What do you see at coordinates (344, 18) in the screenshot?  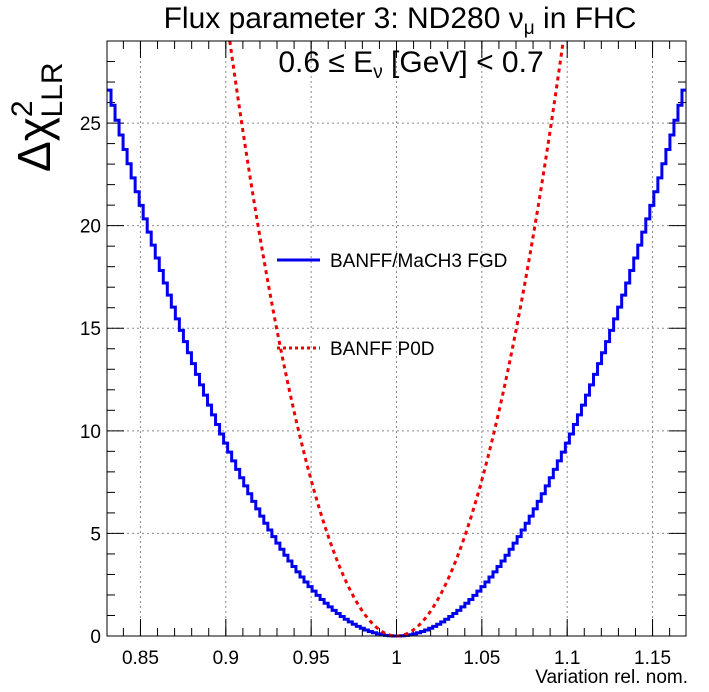 I see `chart-title-main: Flux parameter 3: ND280 ν` at bounding box center [344, 18].